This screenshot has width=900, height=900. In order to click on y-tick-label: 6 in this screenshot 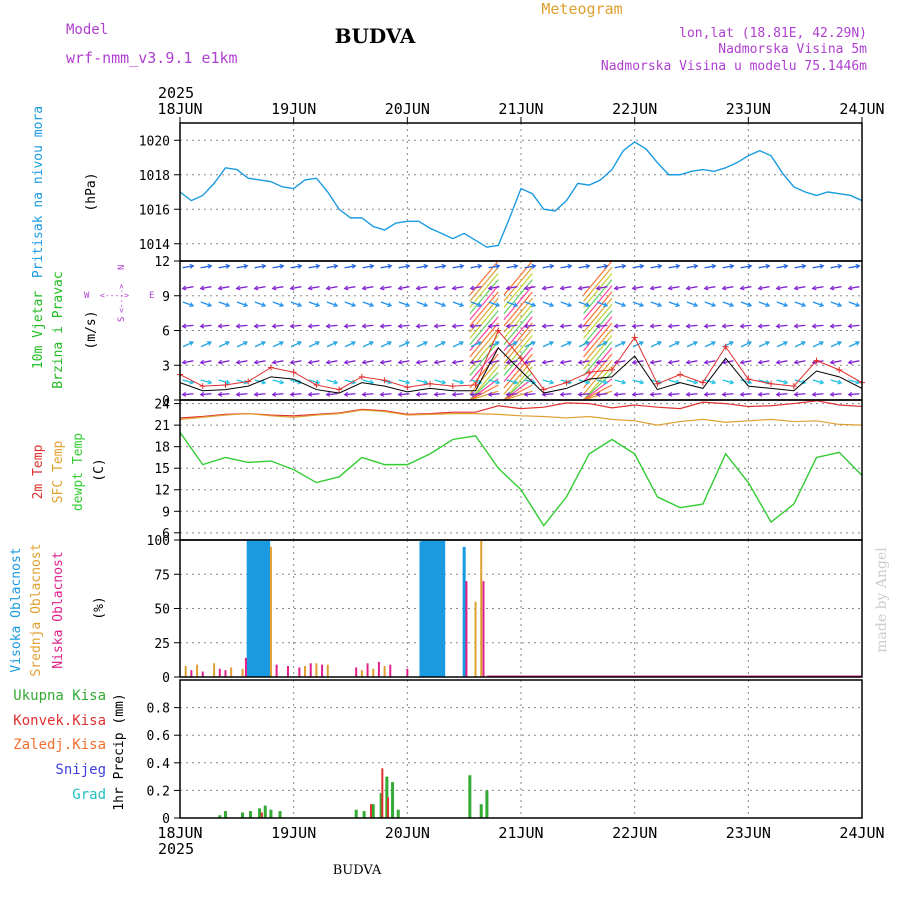, I will do `click(166, 534)`.